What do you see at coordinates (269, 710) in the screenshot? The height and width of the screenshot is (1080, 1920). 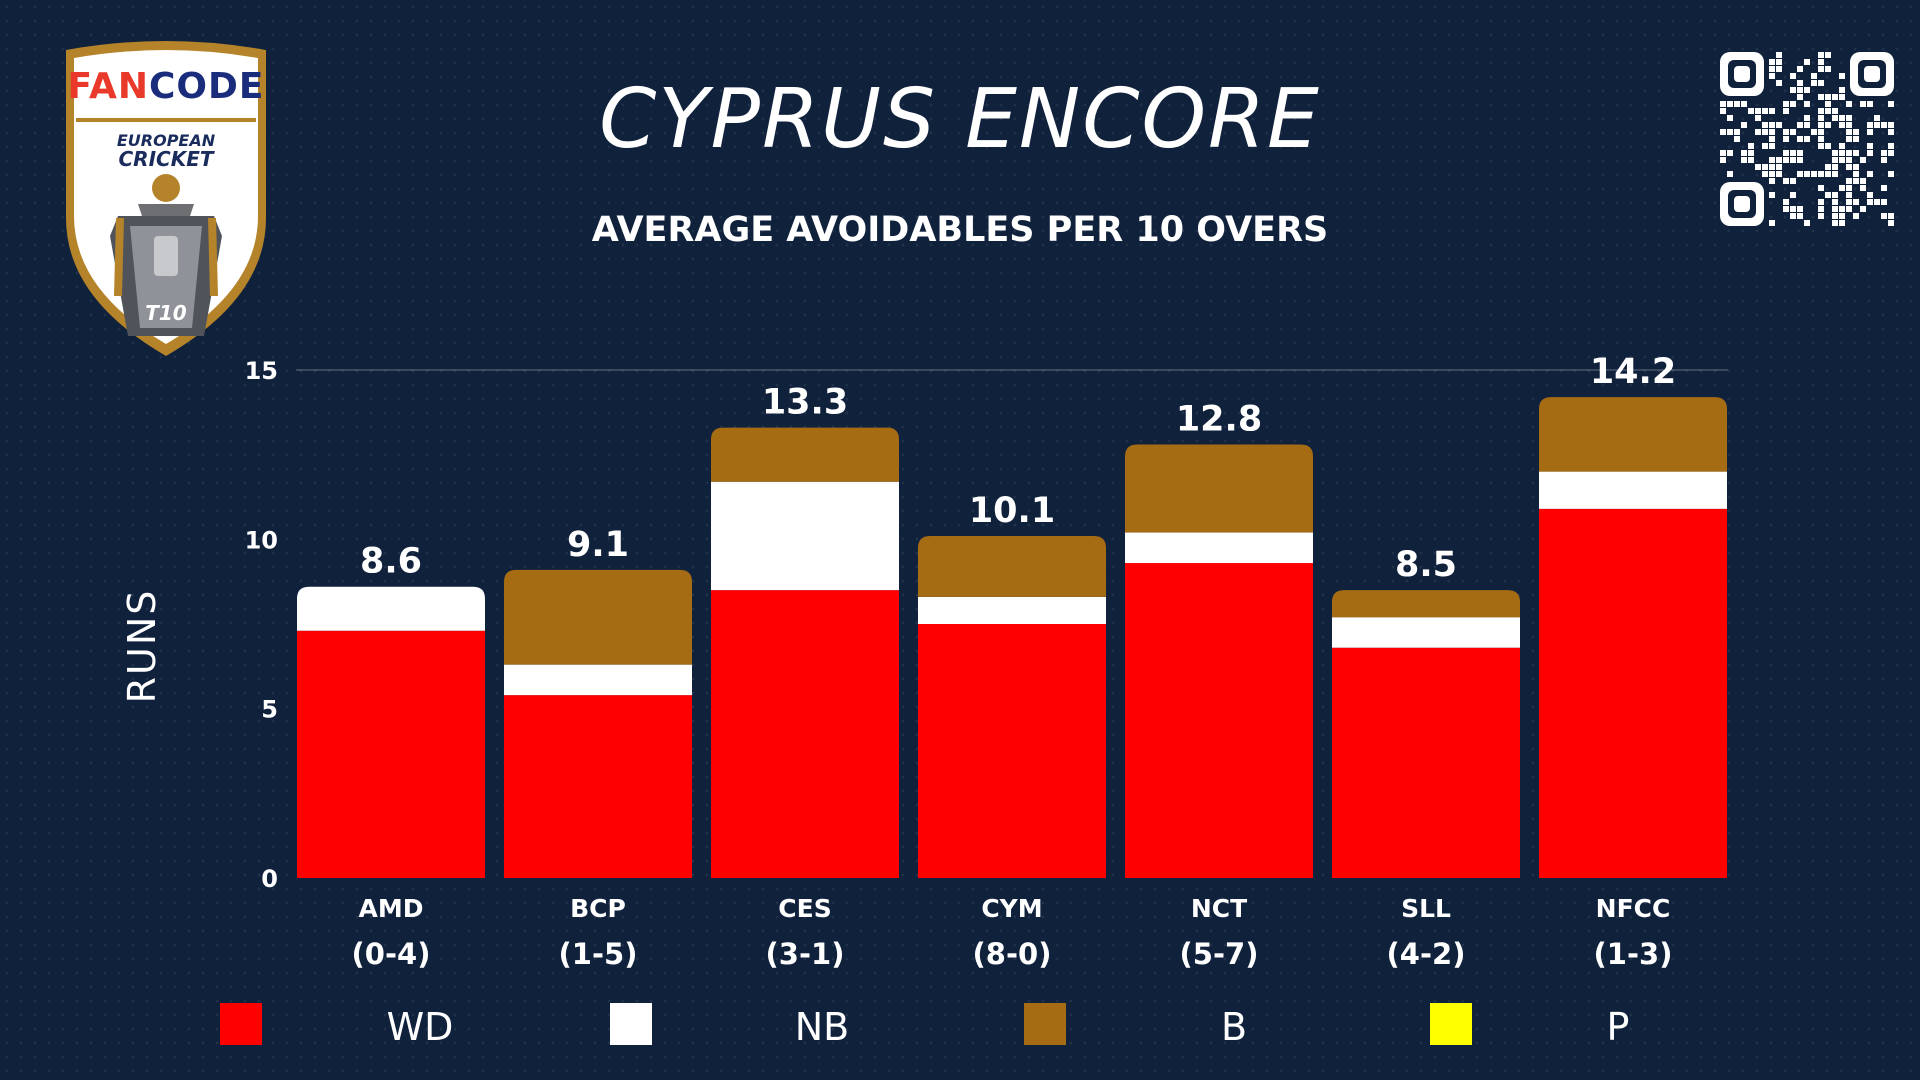 I see `y-tick-label: 5` at bounding box center [269, 710].